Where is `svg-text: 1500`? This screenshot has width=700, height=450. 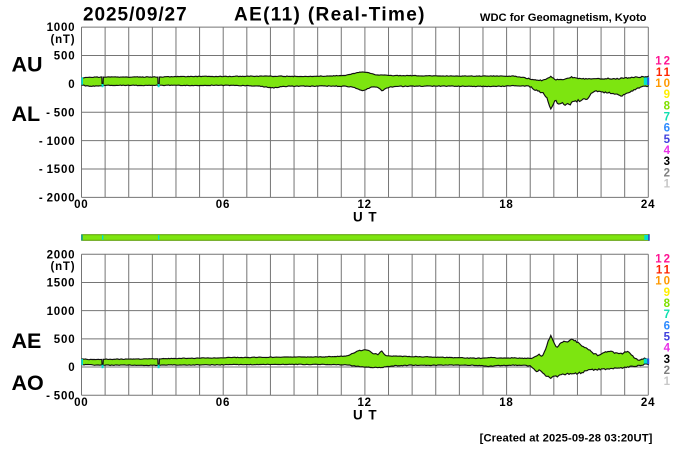 svg-text: 1500 is located at coordinates (61, 284).